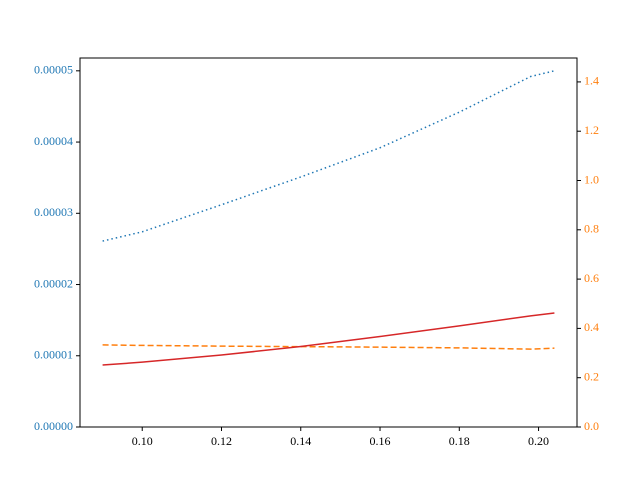 This screenshot has width=640, height=480. I want to click on y2-tick-label: 0.8, so click(591, 229).